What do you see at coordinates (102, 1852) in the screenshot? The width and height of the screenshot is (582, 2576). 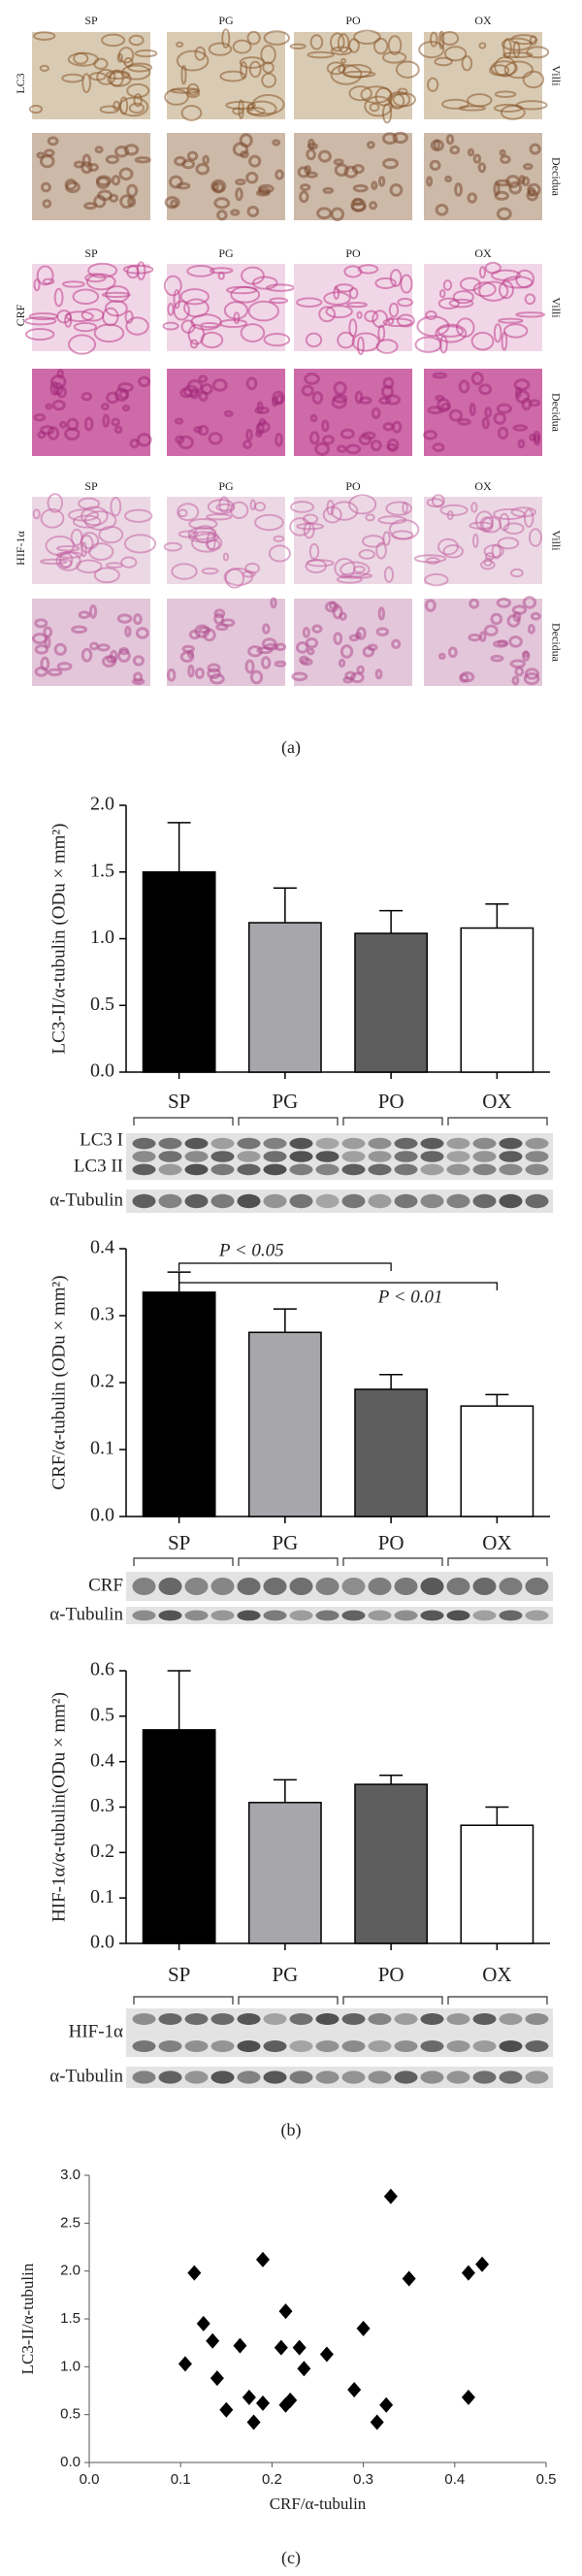 I see `y-tick-label: 0.2` at bounding box center [102, 1852].